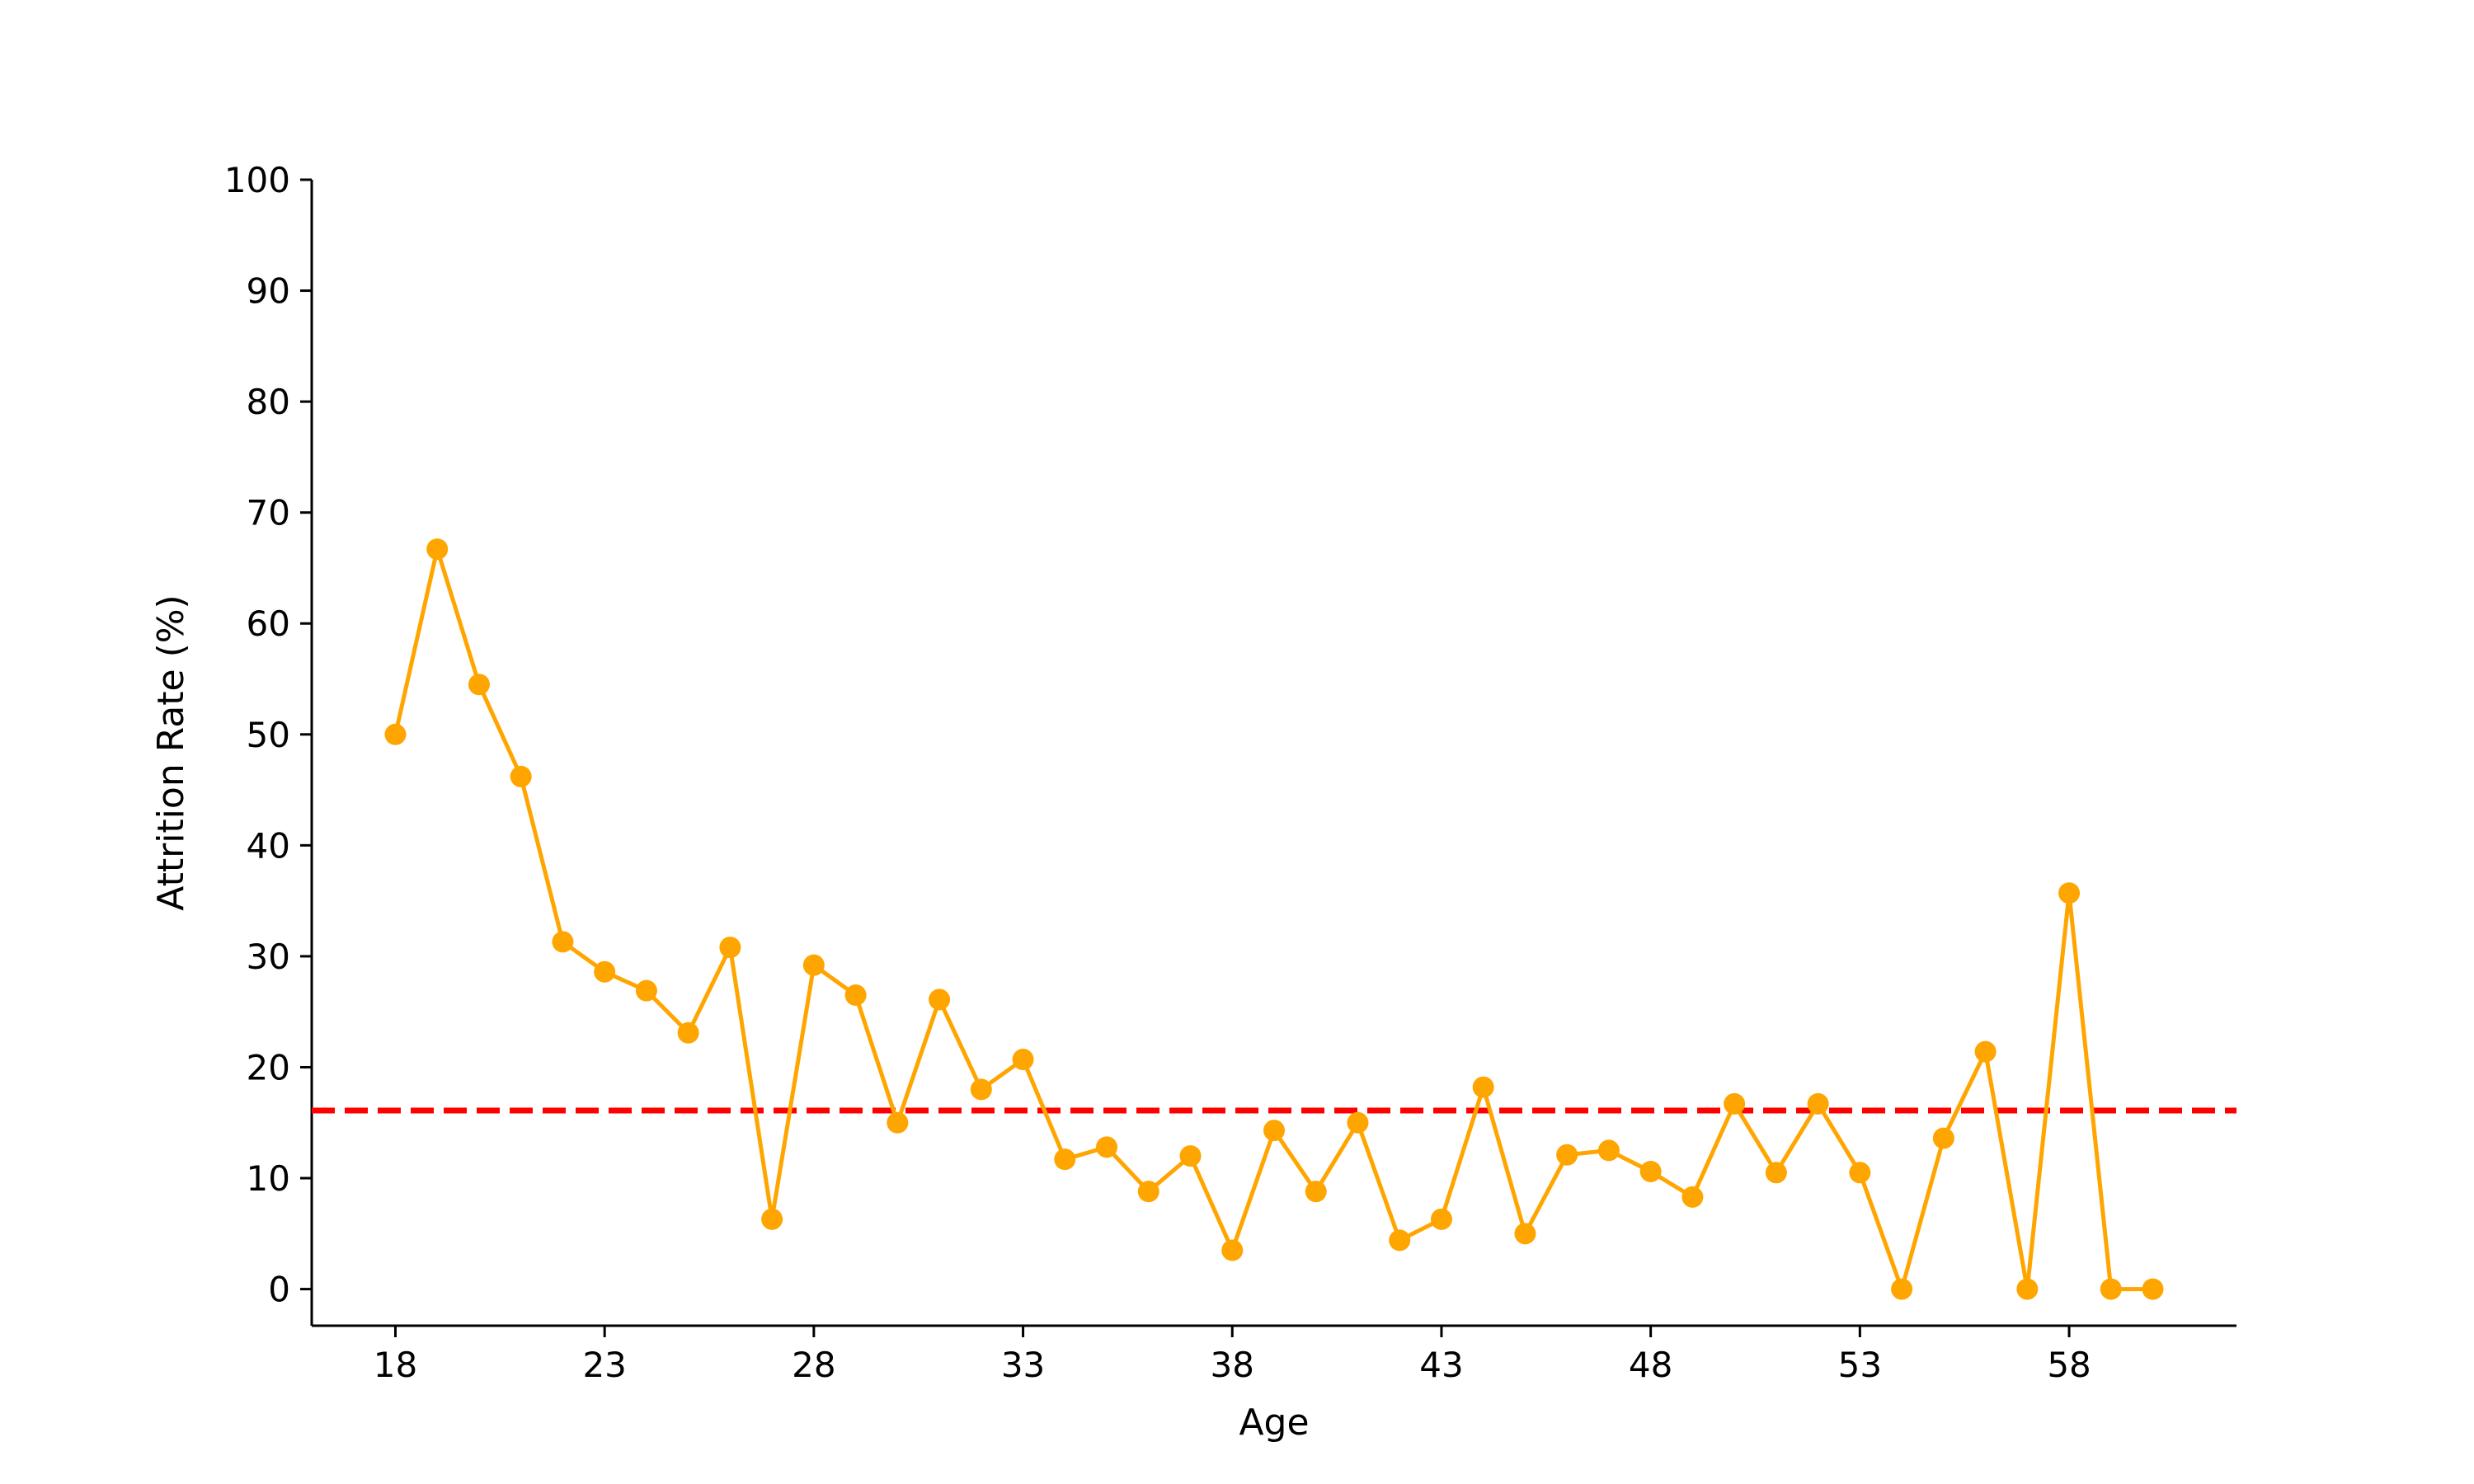 The height and width of the screenshot is (1484, 2474). I want to click on x-tick-label: 23, so click(604, 1365).